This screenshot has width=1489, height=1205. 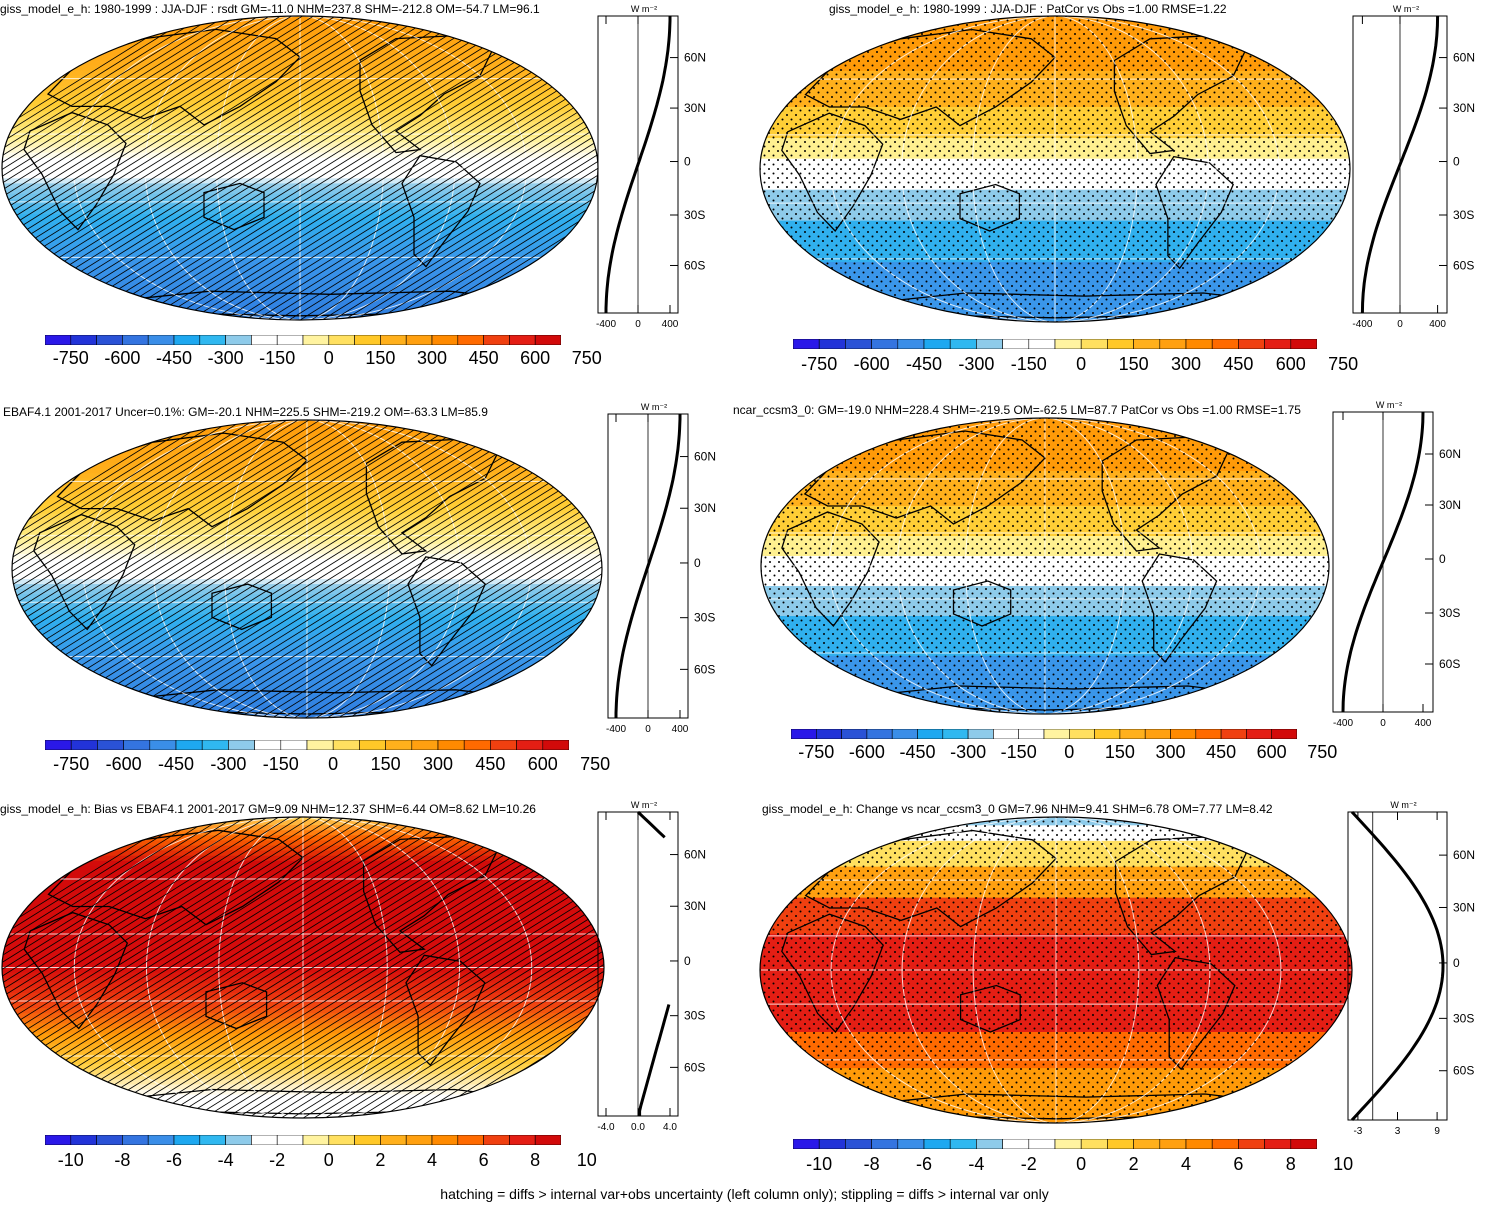 What do you see at coordinates (1271, 752) in the screenshot?
I see `colorbar-label: 600` at bounding box center [1271, 752].